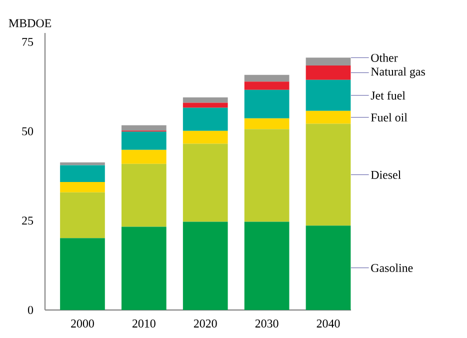  What do you see at coordinates (144, 323) in the screenshot?
I see `x-tick-label: 2010` at bounding box center [144, 323].